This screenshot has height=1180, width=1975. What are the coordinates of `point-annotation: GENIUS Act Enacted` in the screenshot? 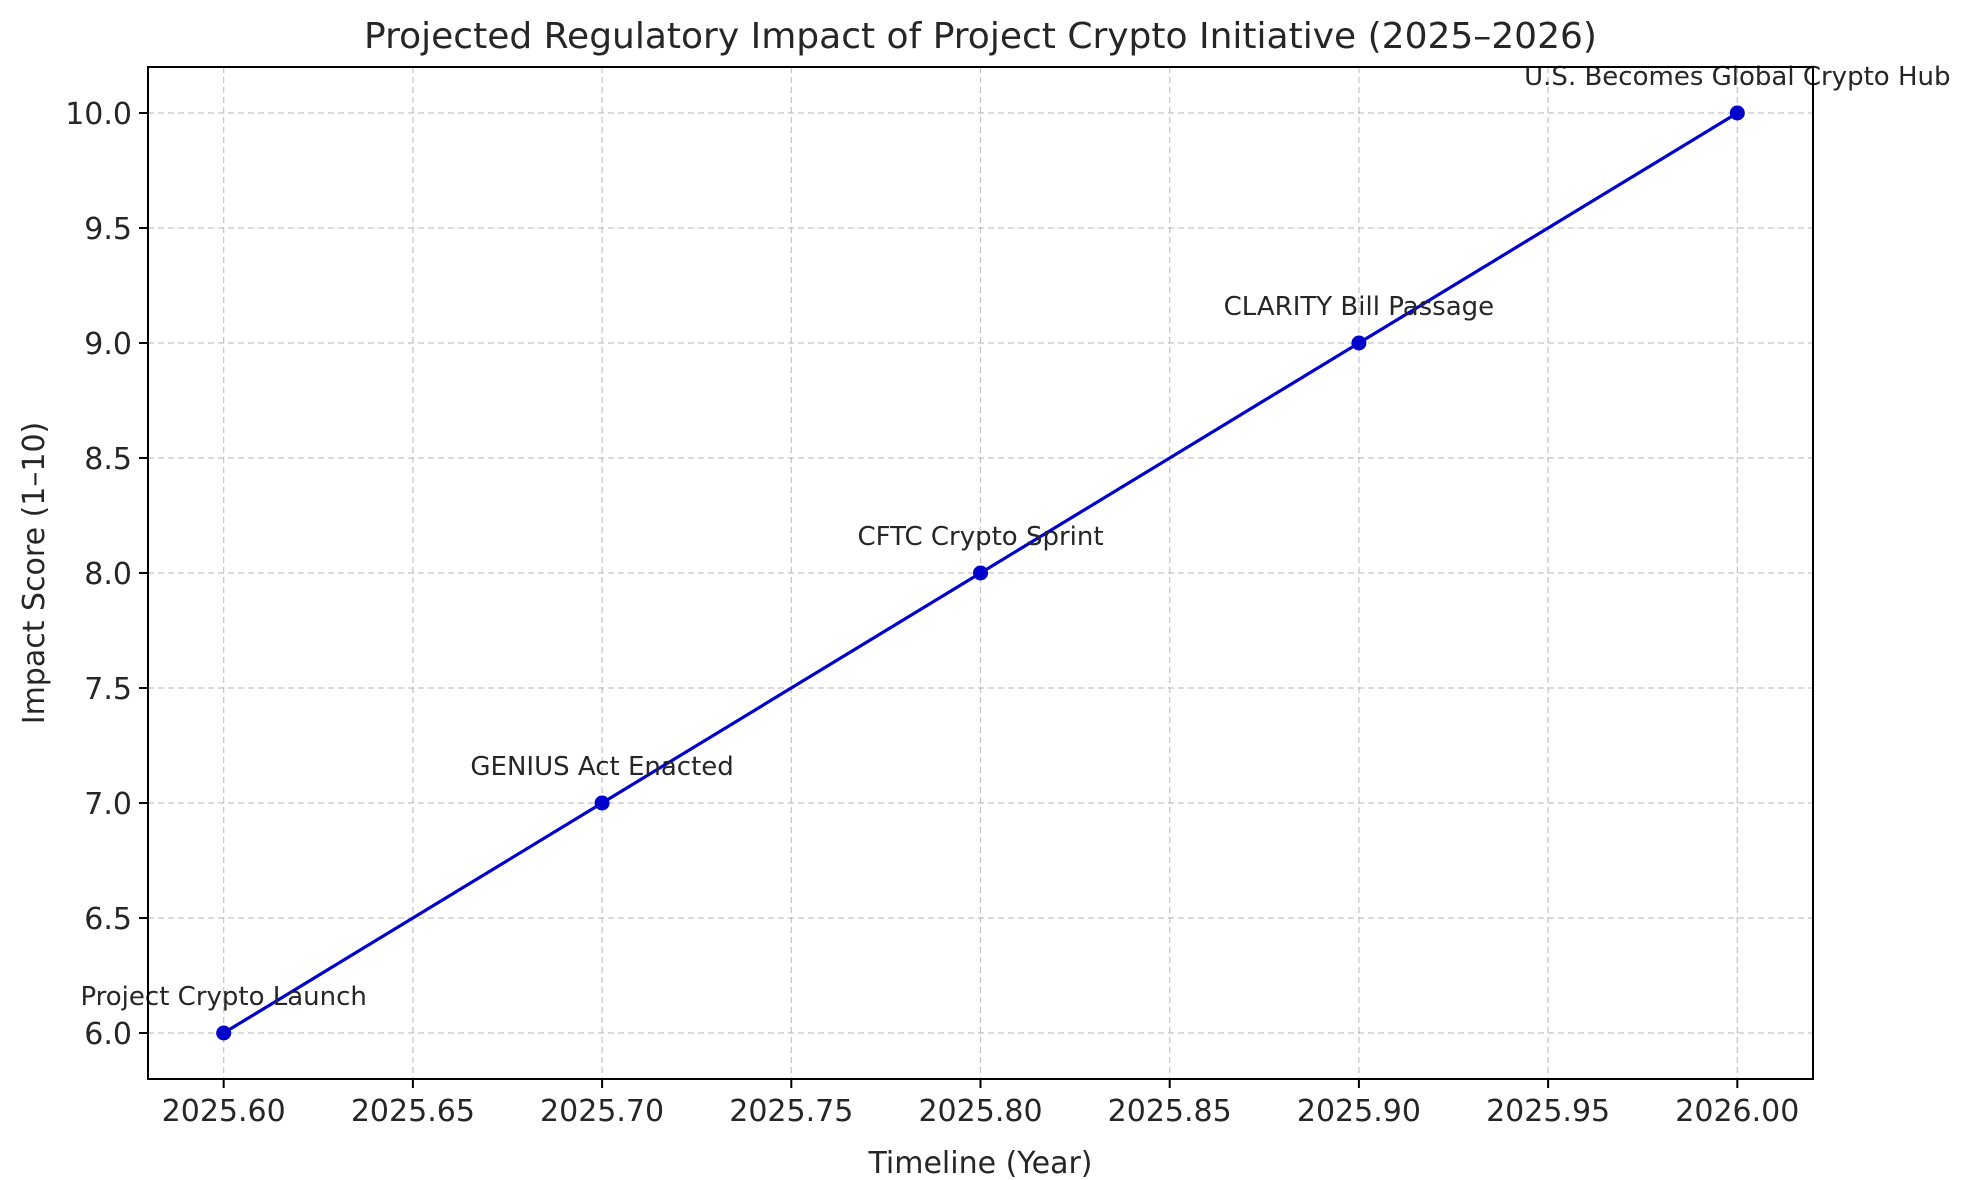 It's located at (601, 767).